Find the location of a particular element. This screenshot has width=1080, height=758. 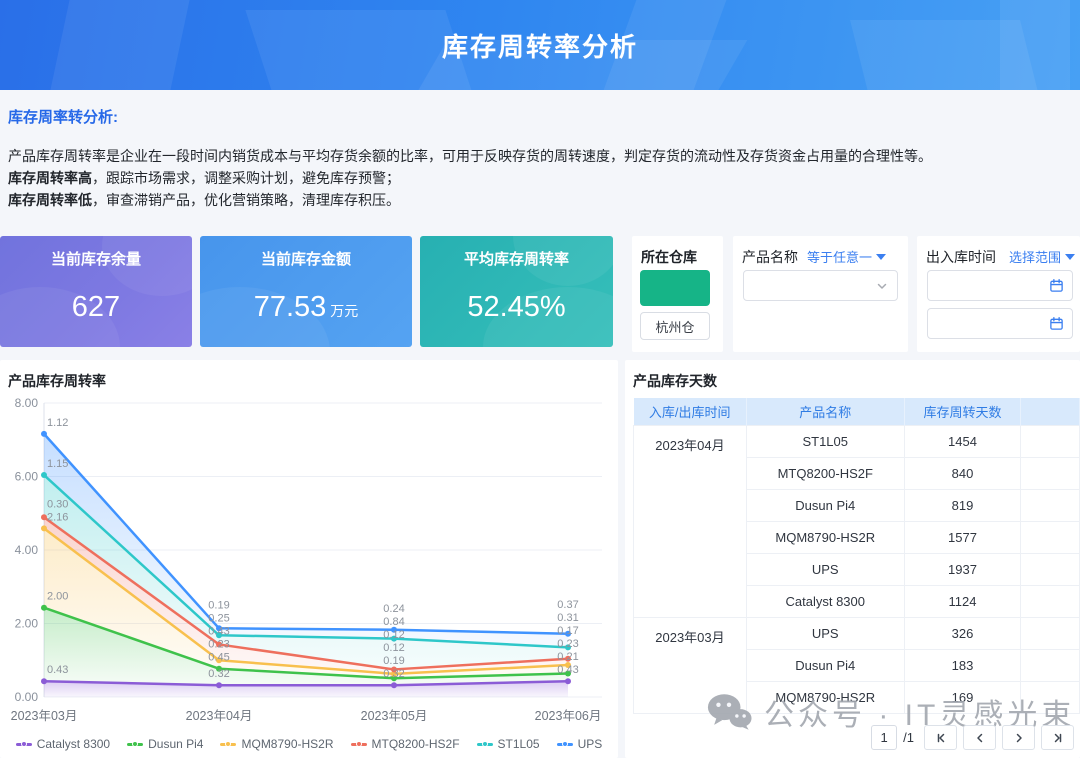

legend-item-mqm8790-hs2r: MQM8790-HS2R is located at coordinates (277, 744).